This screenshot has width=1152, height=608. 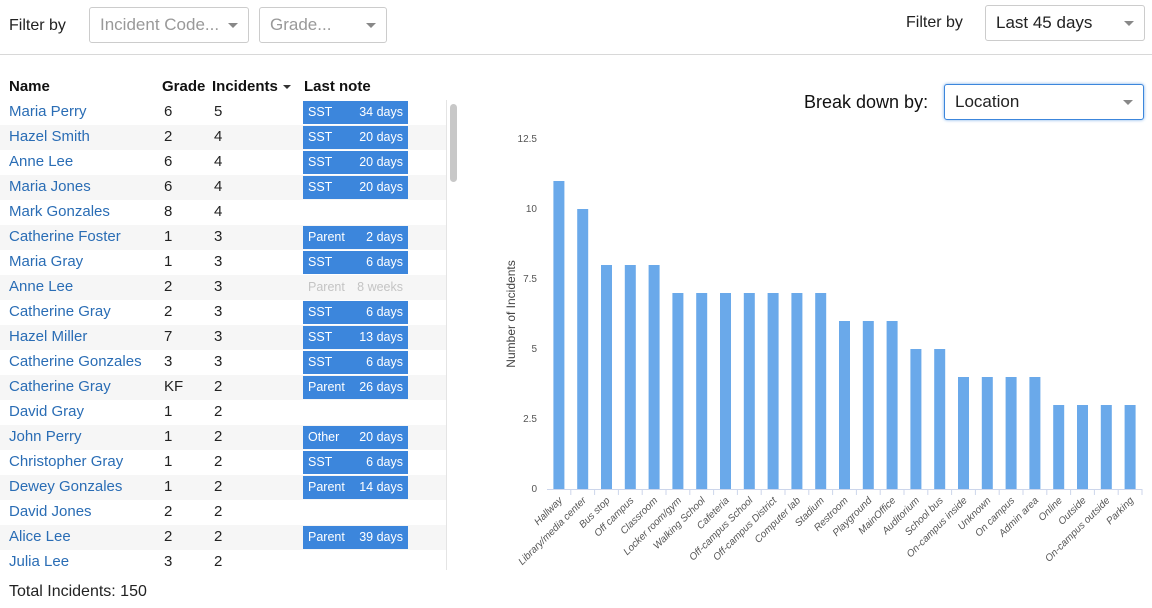 What do you see at coordinates (29, 86) in the screenshot?
I see `header-name: Name` at bounding box center [29, 86].